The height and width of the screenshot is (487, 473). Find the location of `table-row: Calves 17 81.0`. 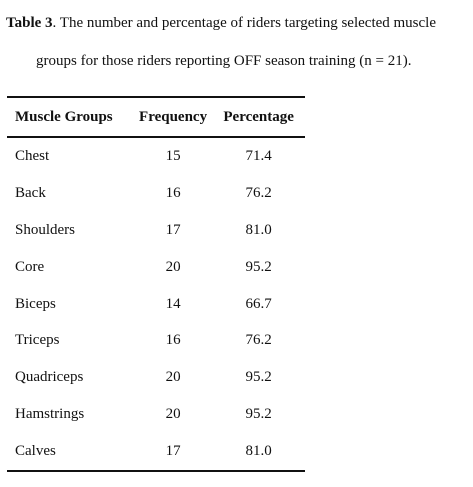

table-row: Calves 17 81.0 is located at coordinates (156, 452).